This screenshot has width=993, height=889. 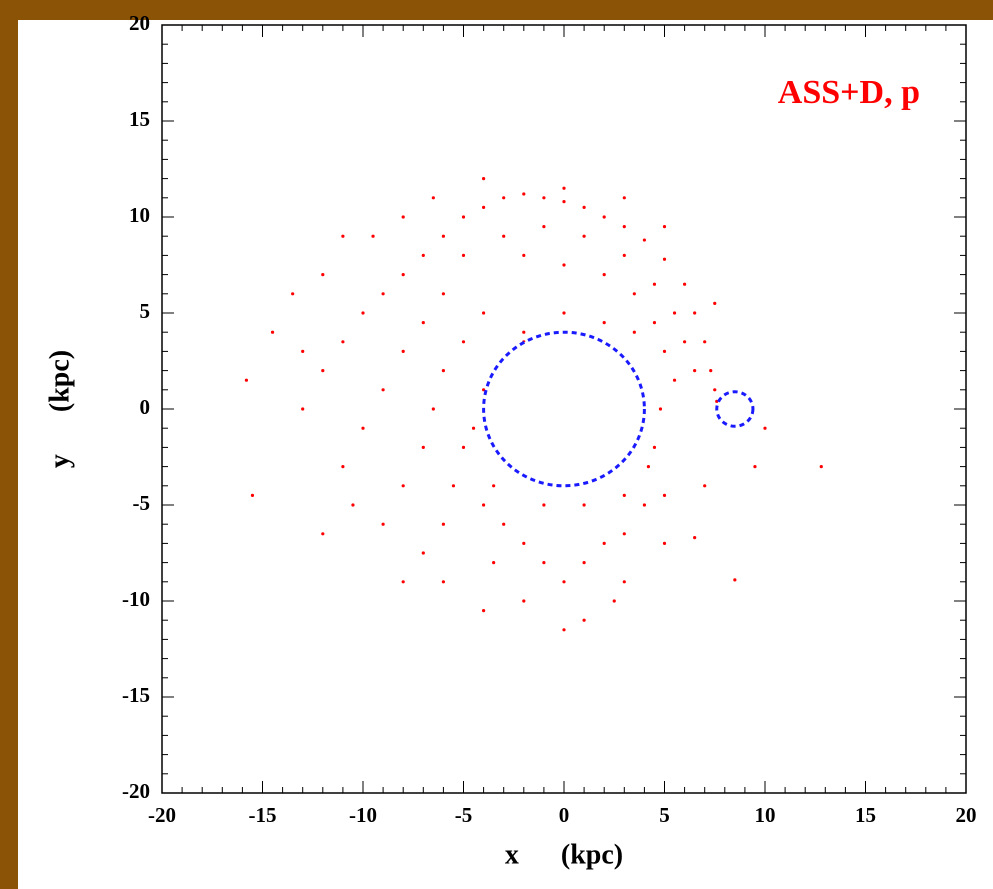 I want to click on annotation: ASS+D, p, so click(x=849, y=92).